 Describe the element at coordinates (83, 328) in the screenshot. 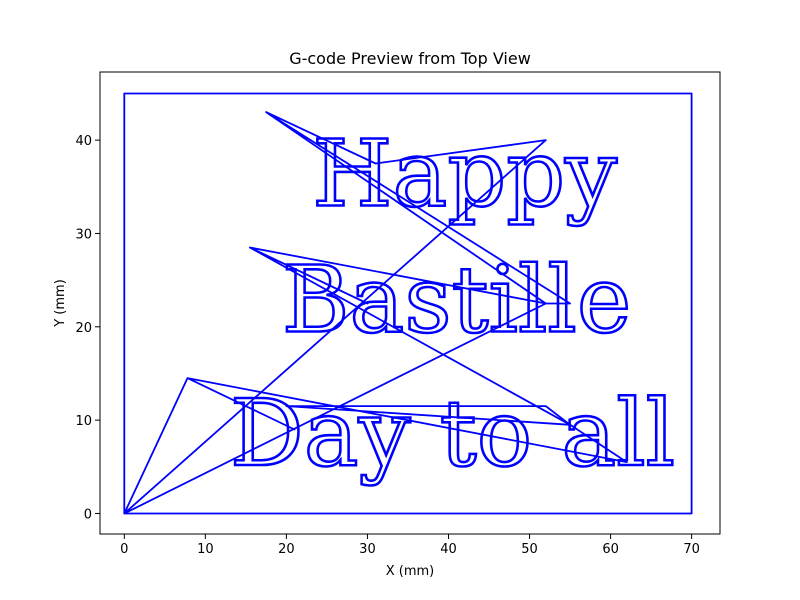

I see `y-tick-label: 20` at that location.